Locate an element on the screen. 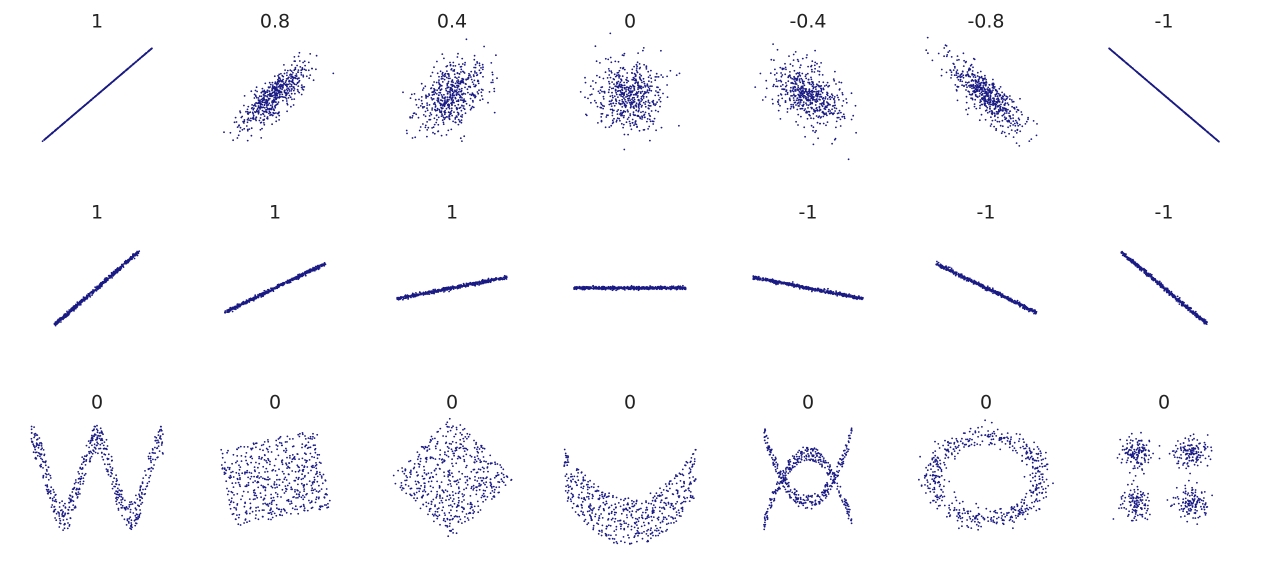 This screenshot has height=566, width=1266. scatter-panel is located at coordinates (452, 287).